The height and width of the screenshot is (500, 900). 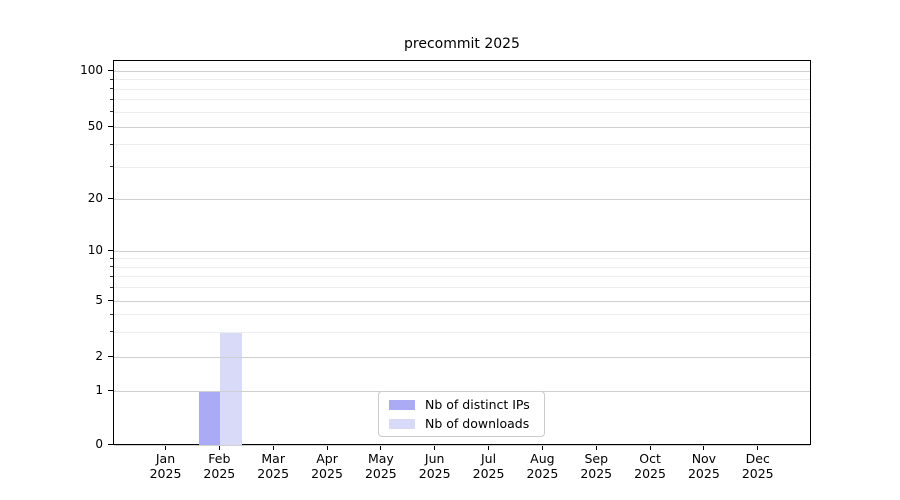 I want to click on legend: Nb of distinct IPs Nb of downloads, so click(x=461, y=414).